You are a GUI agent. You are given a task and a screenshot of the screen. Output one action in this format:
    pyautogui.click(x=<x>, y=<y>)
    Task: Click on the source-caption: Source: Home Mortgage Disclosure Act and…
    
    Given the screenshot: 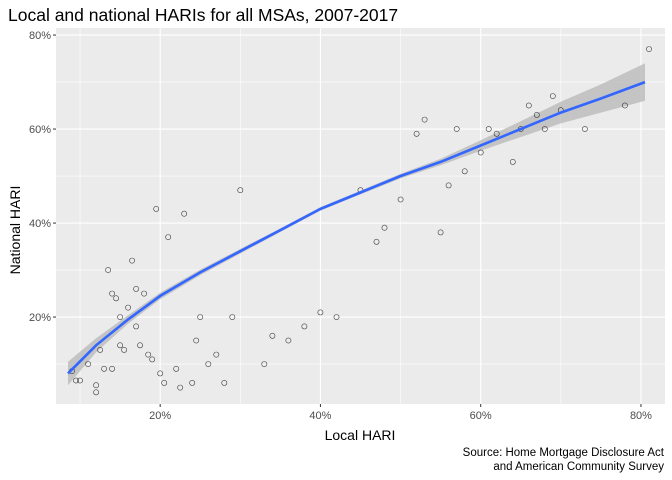 What is the action you would take?
    pyautogui.click(x=563, y=460)
    